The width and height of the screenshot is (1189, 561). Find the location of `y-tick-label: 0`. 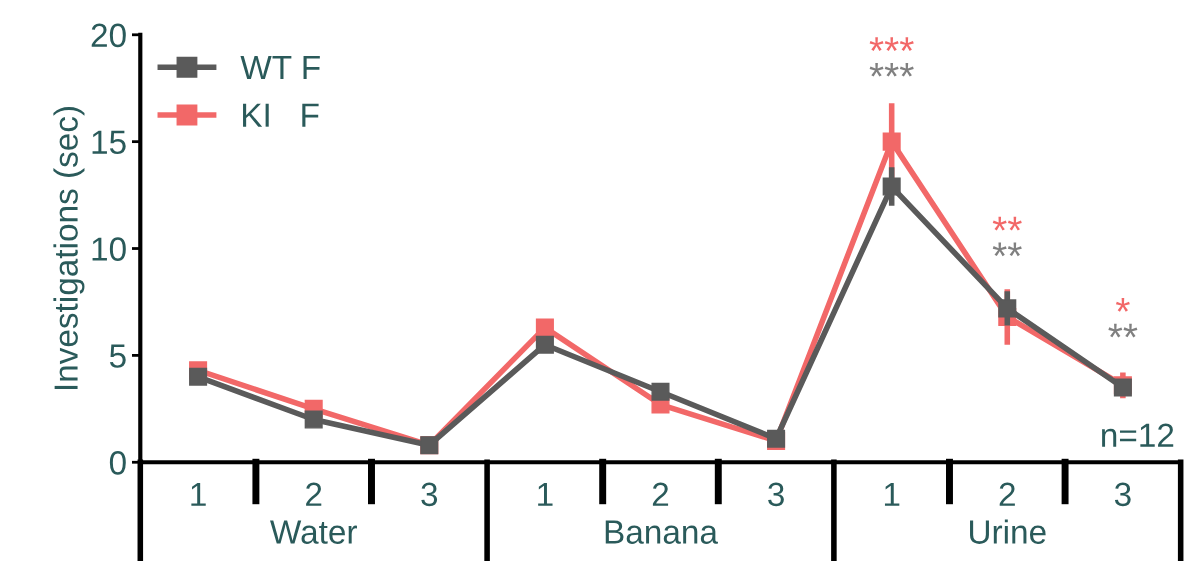

y-tick-label: 0 is located at coordinates (117, 463).